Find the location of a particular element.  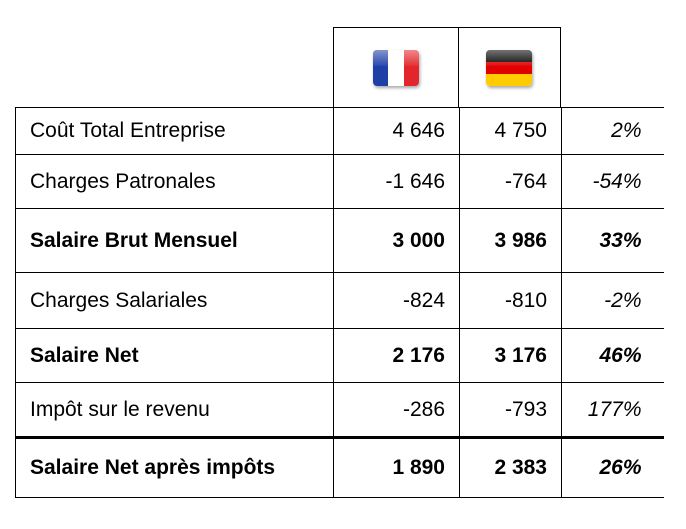

german-flag-icon is located at coordinates (509, 68).